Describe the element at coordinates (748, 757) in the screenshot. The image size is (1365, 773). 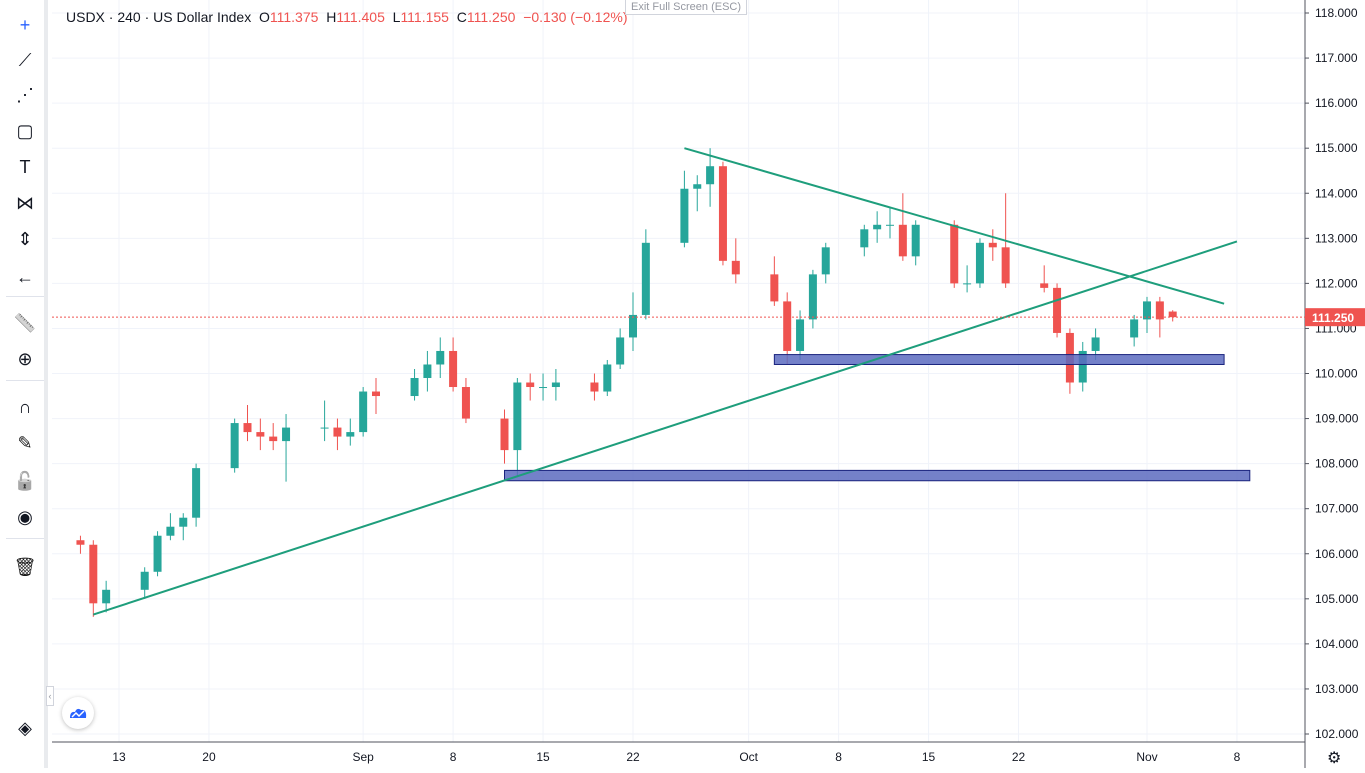
I see `time-tick-label: Oct` at that location.